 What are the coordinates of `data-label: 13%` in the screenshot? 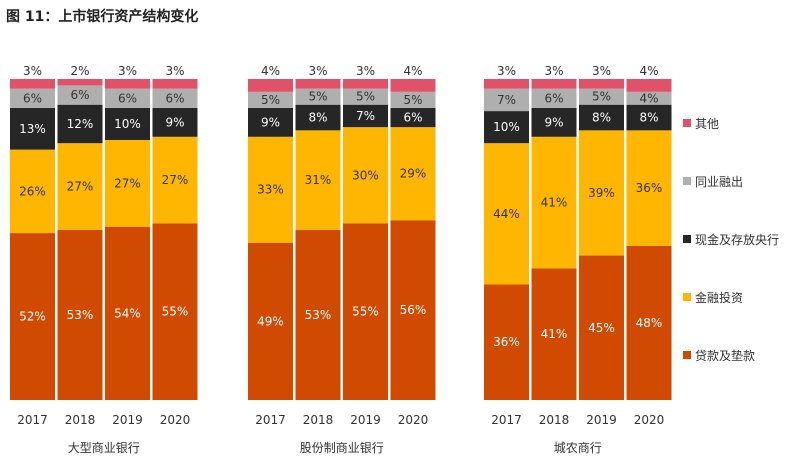 It's located at (32, 129).